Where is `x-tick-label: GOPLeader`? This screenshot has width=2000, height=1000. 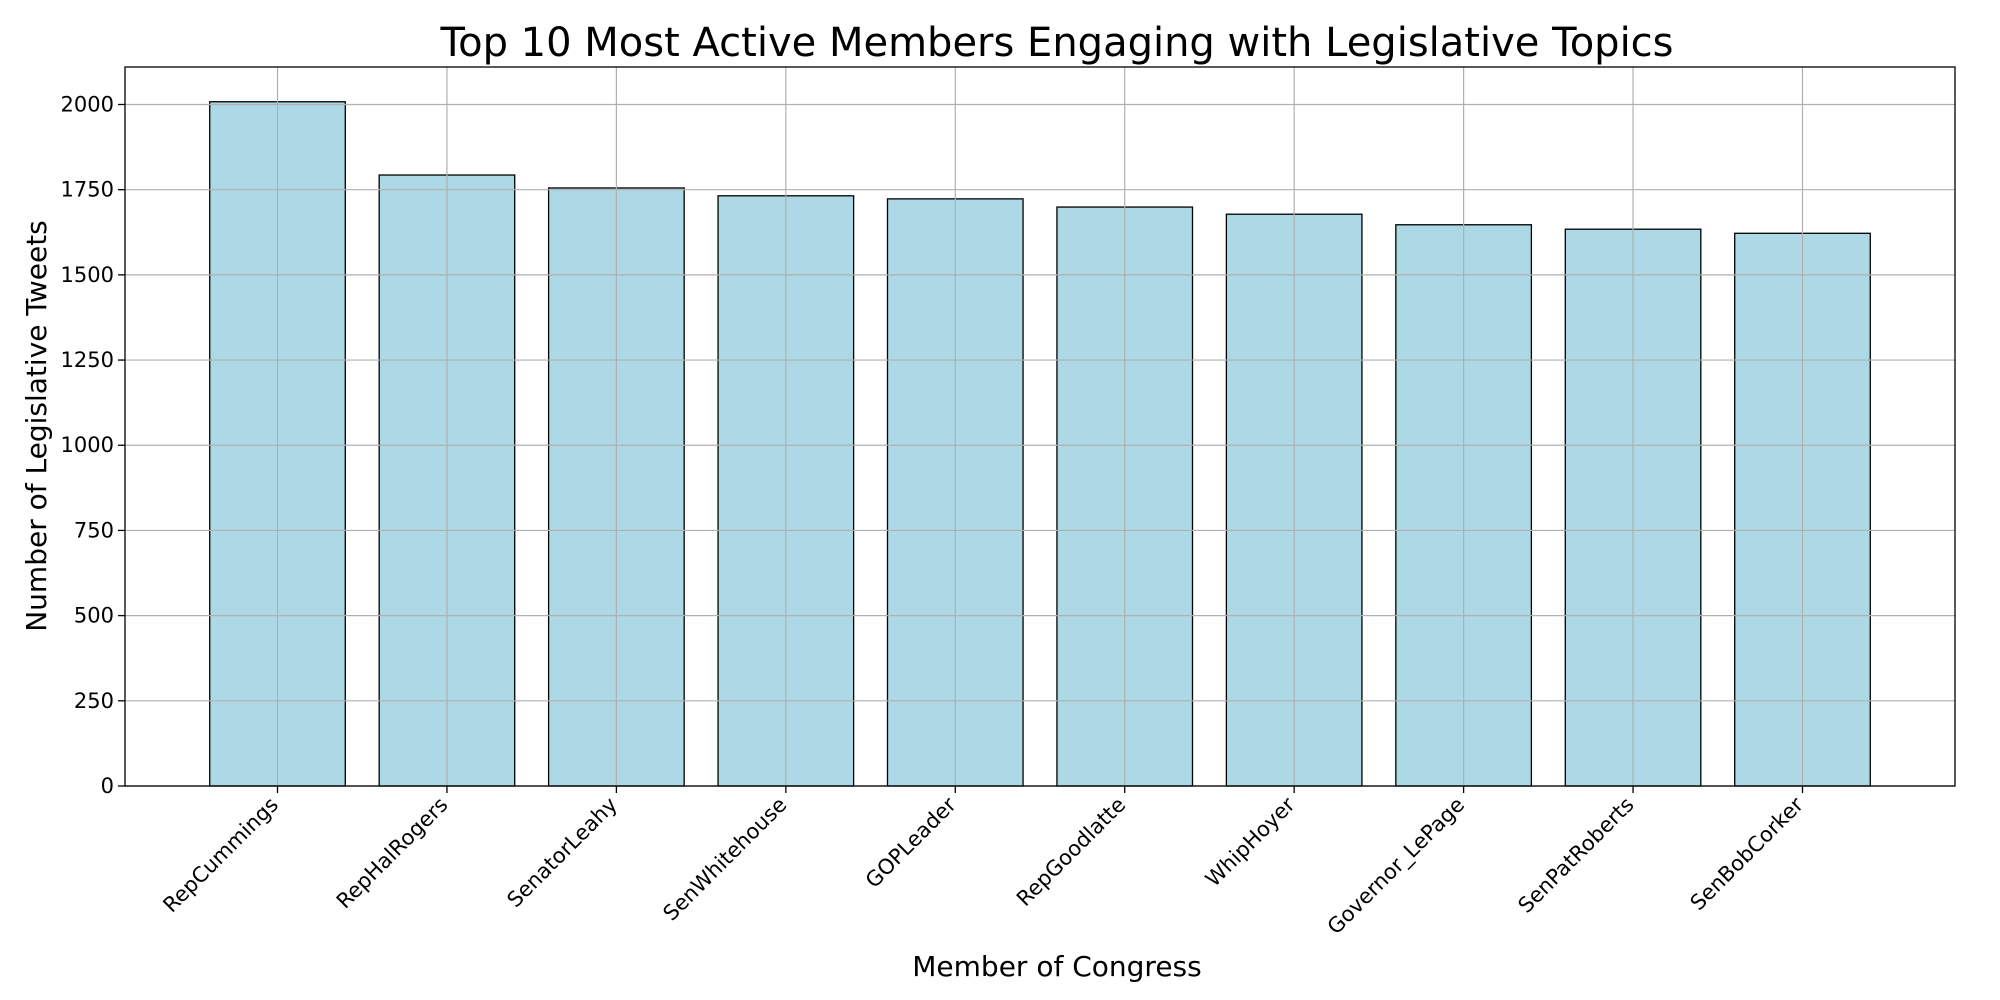
x-tick-label: GOPLeader is located at coordinates (911, 842).